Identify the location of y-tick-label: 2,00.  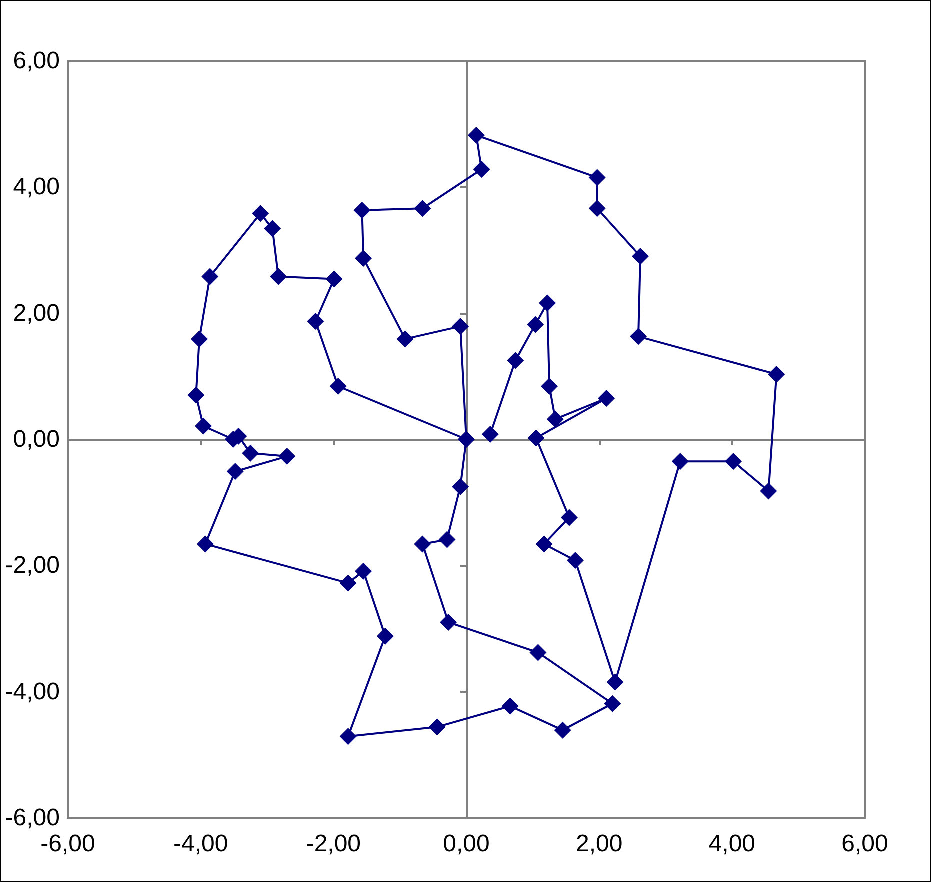
(36, 313).